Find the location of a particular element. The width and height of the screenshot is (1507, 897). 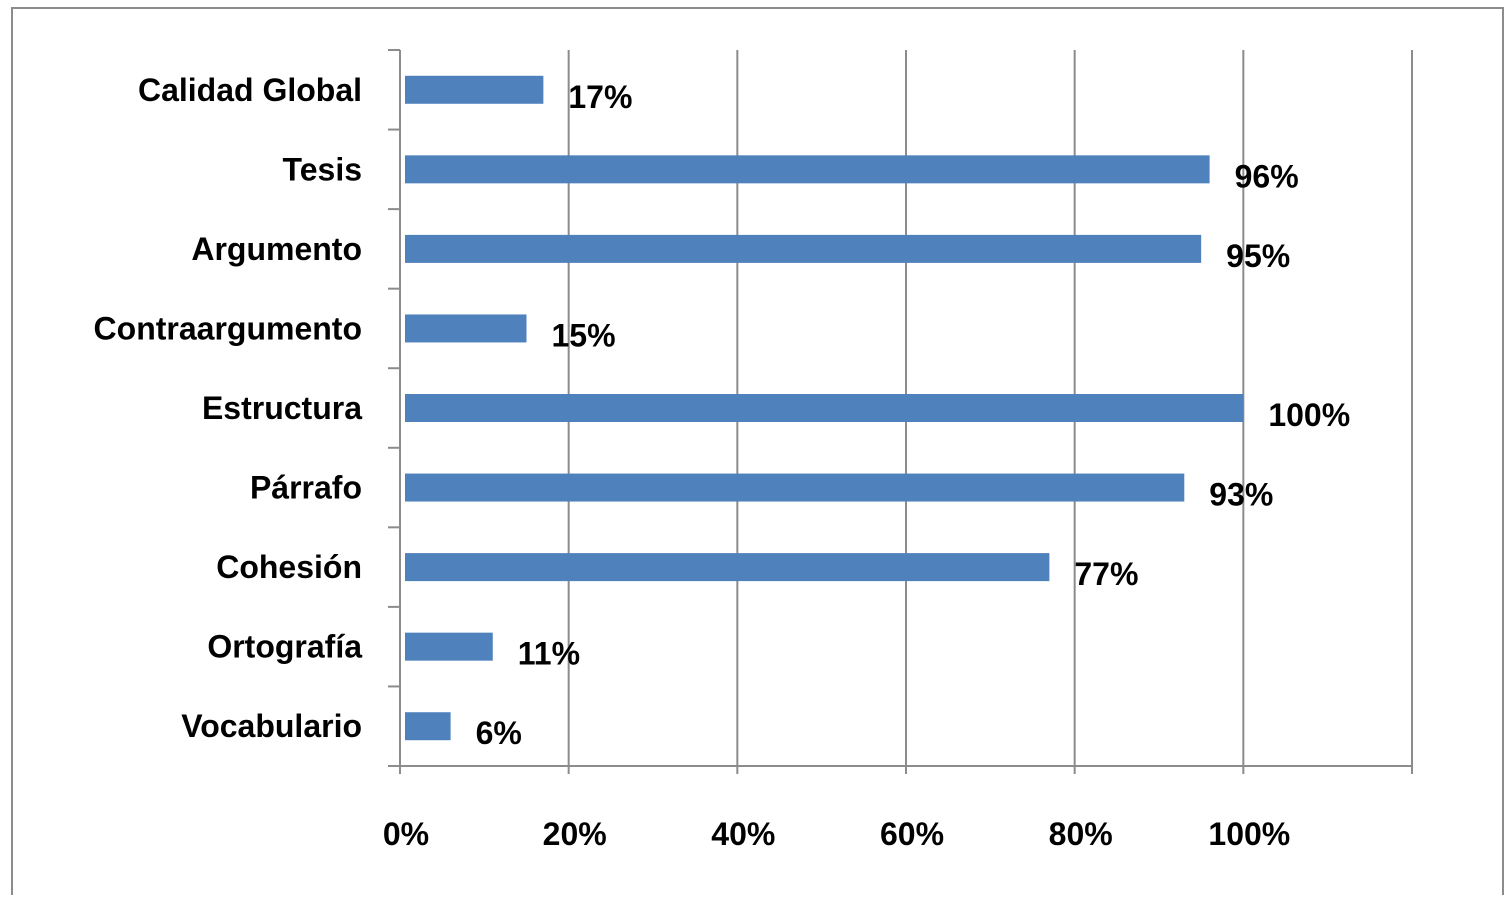

x-tick-label: 100% is located at coordinates (1249, 834).